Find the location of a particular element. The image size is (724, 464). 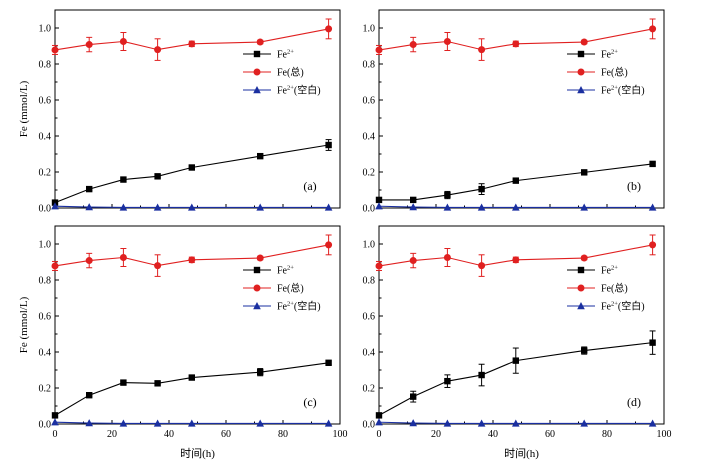

panel-b-legend-label-1: Fe(总) is located at coordinates (614, 72).